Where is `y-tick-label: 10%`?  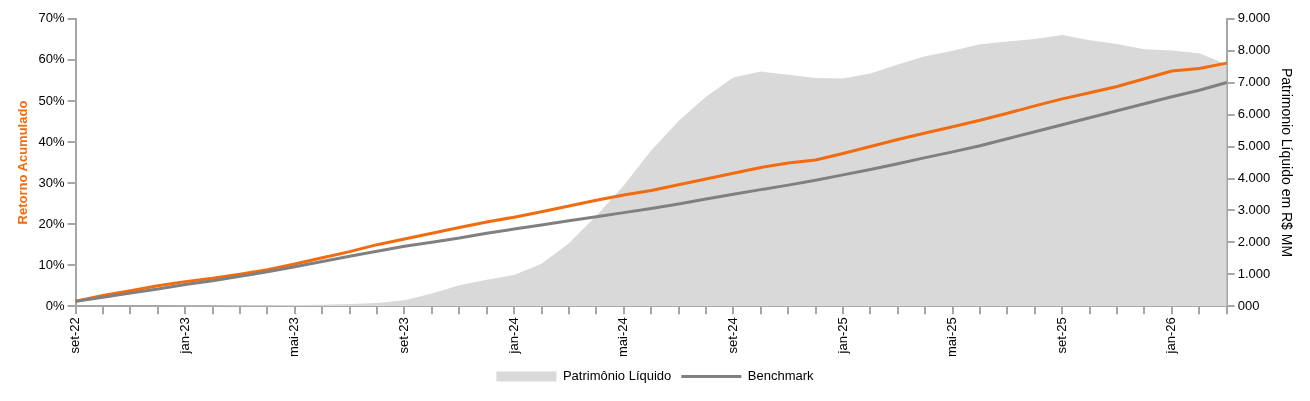
y-tick-label: 10% is located at coordinates (52, 264).